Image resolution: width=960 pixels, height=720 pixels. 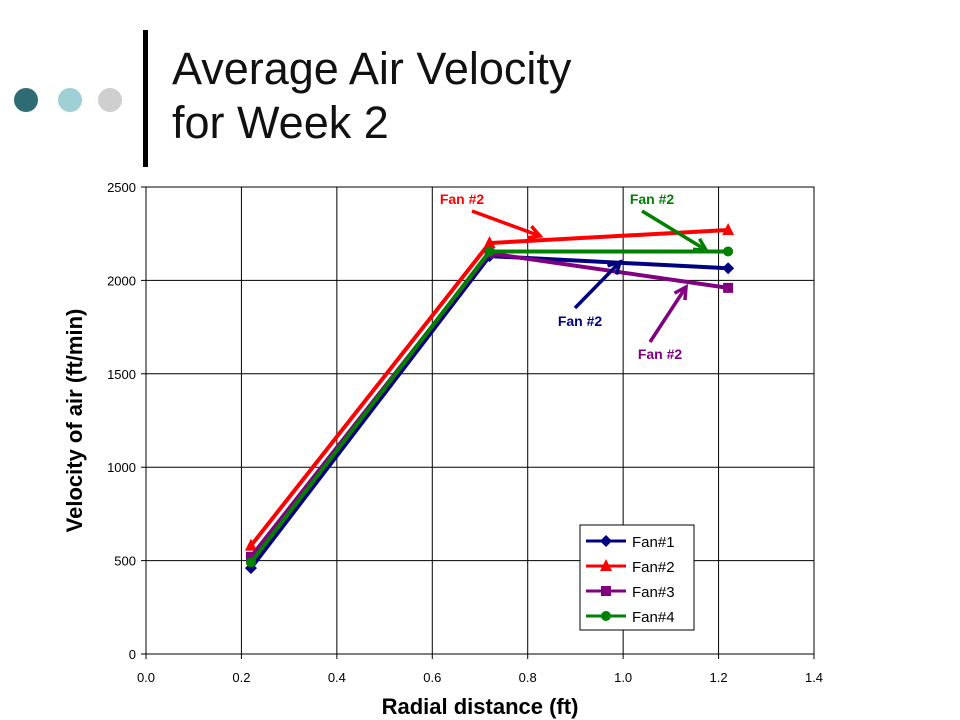 What do you see at coordinates (630, 542) in the screenshot?
I see `legend-item: Fan#1` at bounding box center [630, 542].